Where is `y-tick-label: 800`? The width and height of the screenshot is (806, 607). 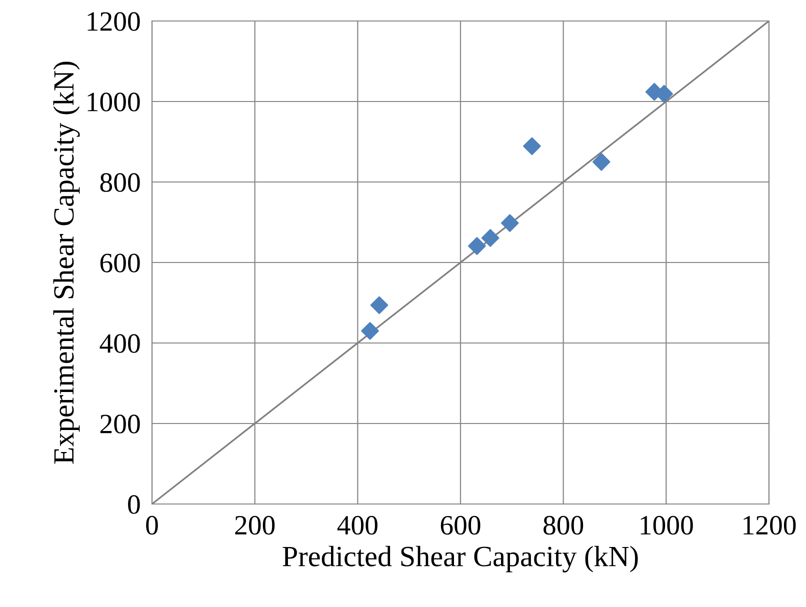 y-tick-label: 800 is located at coordinates (120, 182).